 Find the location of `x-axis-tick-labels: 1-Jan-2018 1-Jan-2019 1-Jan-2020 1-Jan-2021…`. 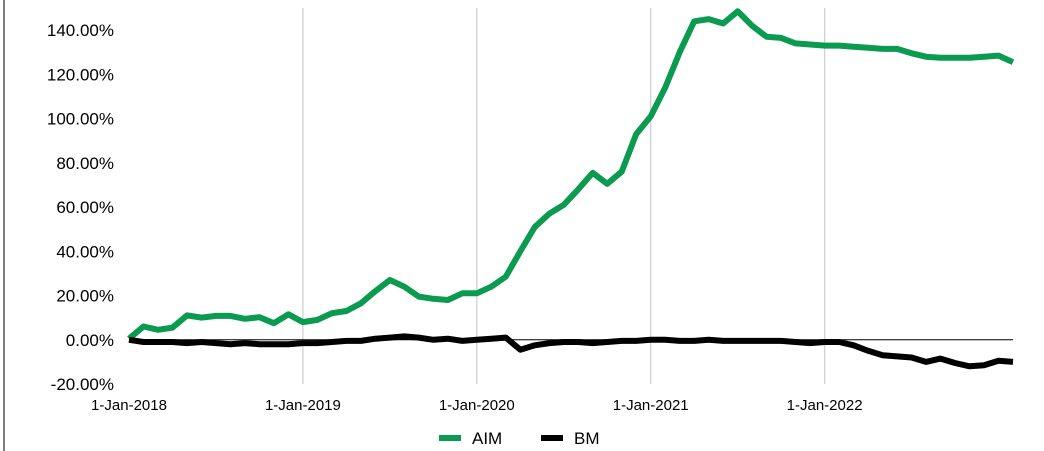

x-axis-tick-labels: 1-Jan-2018 1-Jan-2019 1-Jan-2020 1-Jan-2021… is located at coordinates (476, 405).